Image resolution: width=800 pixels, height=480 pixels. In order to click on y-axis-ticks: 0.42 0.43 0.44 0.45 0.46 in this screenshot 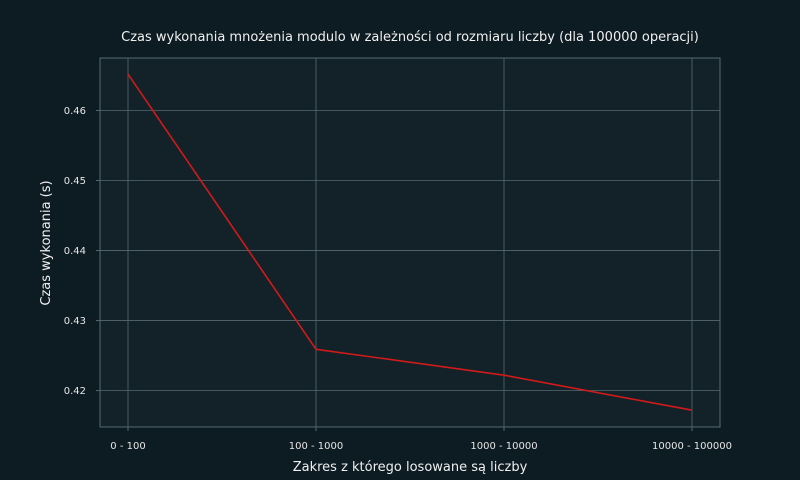, I will do `click(82, 251)`.